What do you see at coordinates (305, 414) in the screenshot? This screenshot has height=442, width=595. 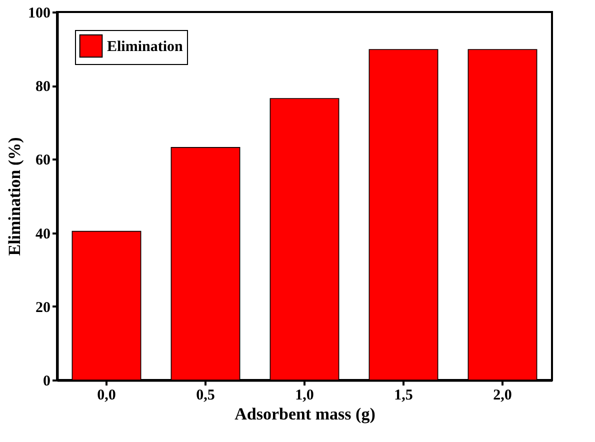 I see `x-axis-title: Adsorbent mass (g)` at bounding box center [305, 414].